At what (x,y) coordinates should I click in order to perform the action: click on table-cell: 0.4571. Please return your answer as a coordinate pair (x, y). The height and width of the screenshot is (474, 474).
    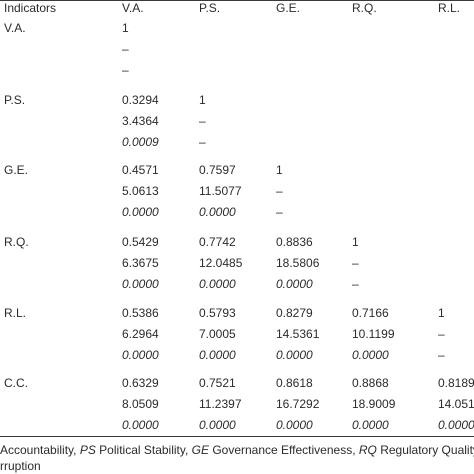
    Looking at the image, I should click on (140, 170).